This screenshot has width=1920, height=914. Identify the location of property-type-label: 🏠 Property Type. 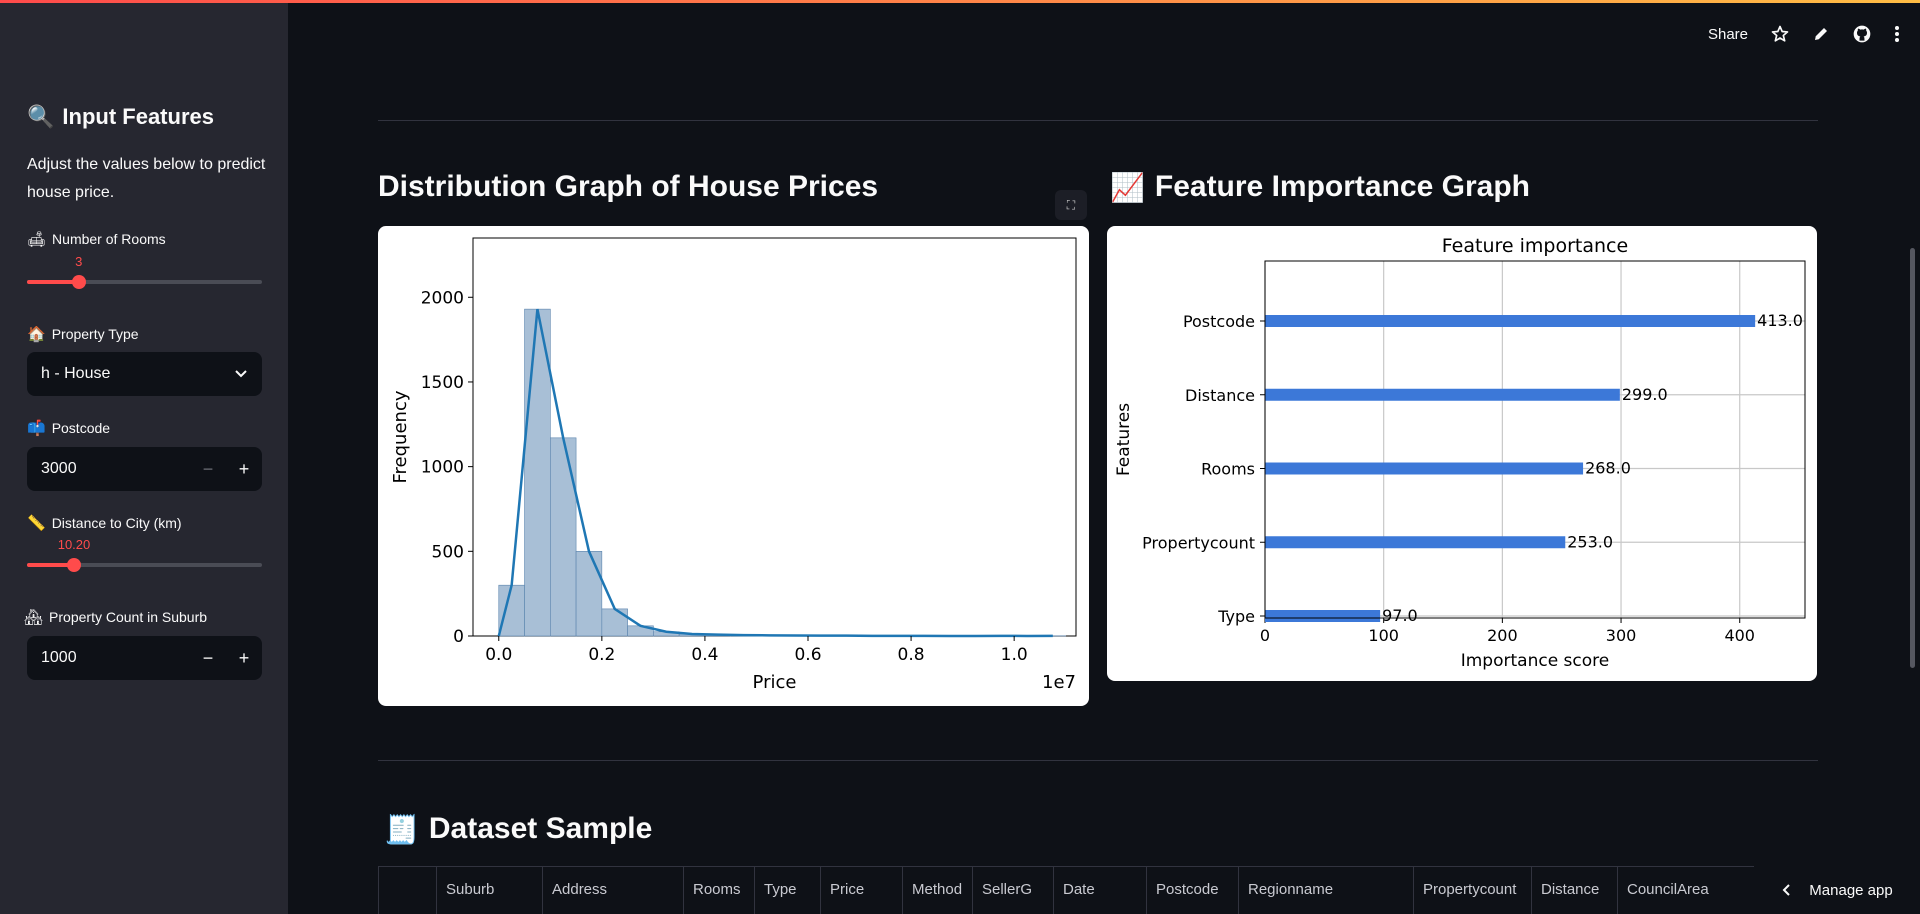
(83, 334).